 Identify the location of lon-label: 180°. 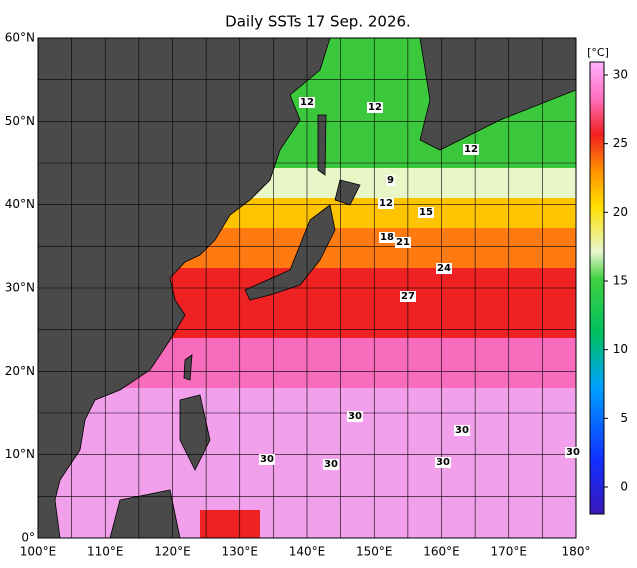
(576, 552).